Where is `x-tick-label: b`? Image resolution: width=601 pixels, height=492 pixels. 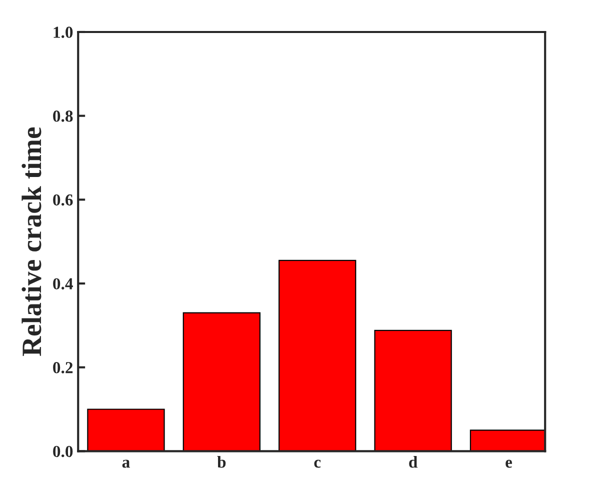 x-tick-label: b is located at coordinates (221, 462).